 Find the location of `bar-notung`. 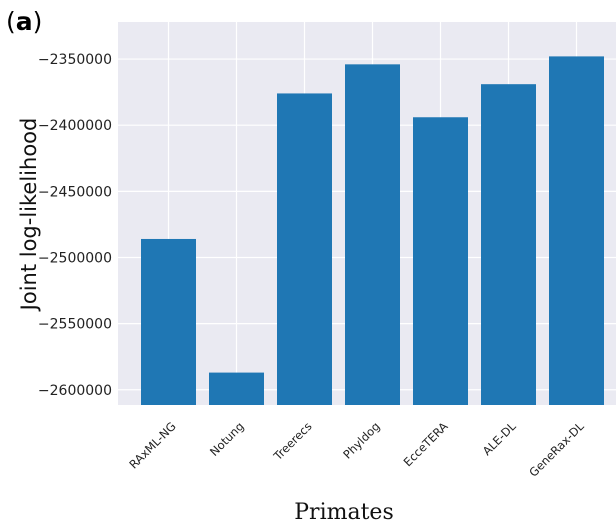

bar-notung is located at coordinates (236, 388).